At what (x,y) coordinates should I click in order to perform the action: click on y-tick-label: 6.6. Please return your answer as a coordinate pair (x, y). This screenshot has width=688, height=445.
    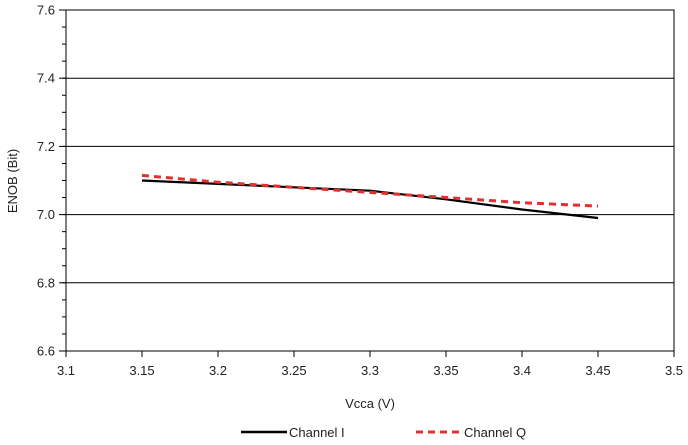
    Looking at the image, I should click on (46, 351).